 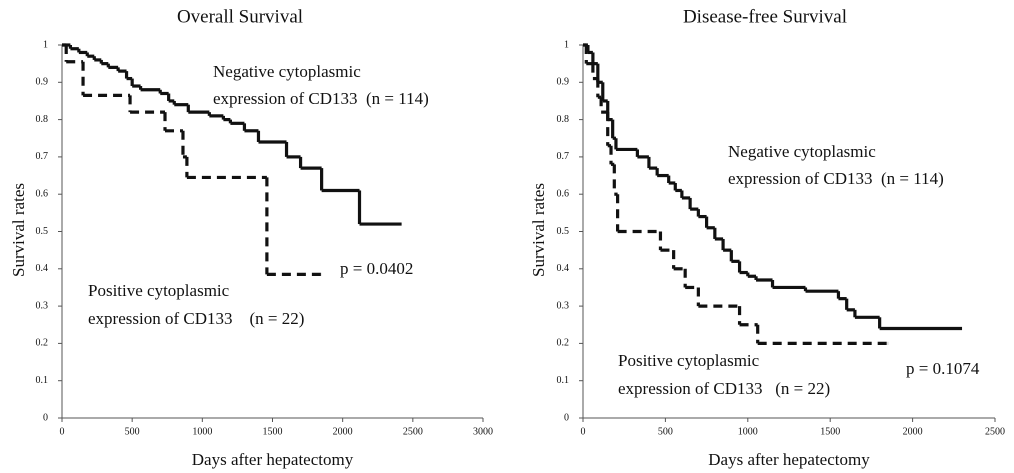 I want to click on annotation: p = 0.0402, so click(x=376, y=268).